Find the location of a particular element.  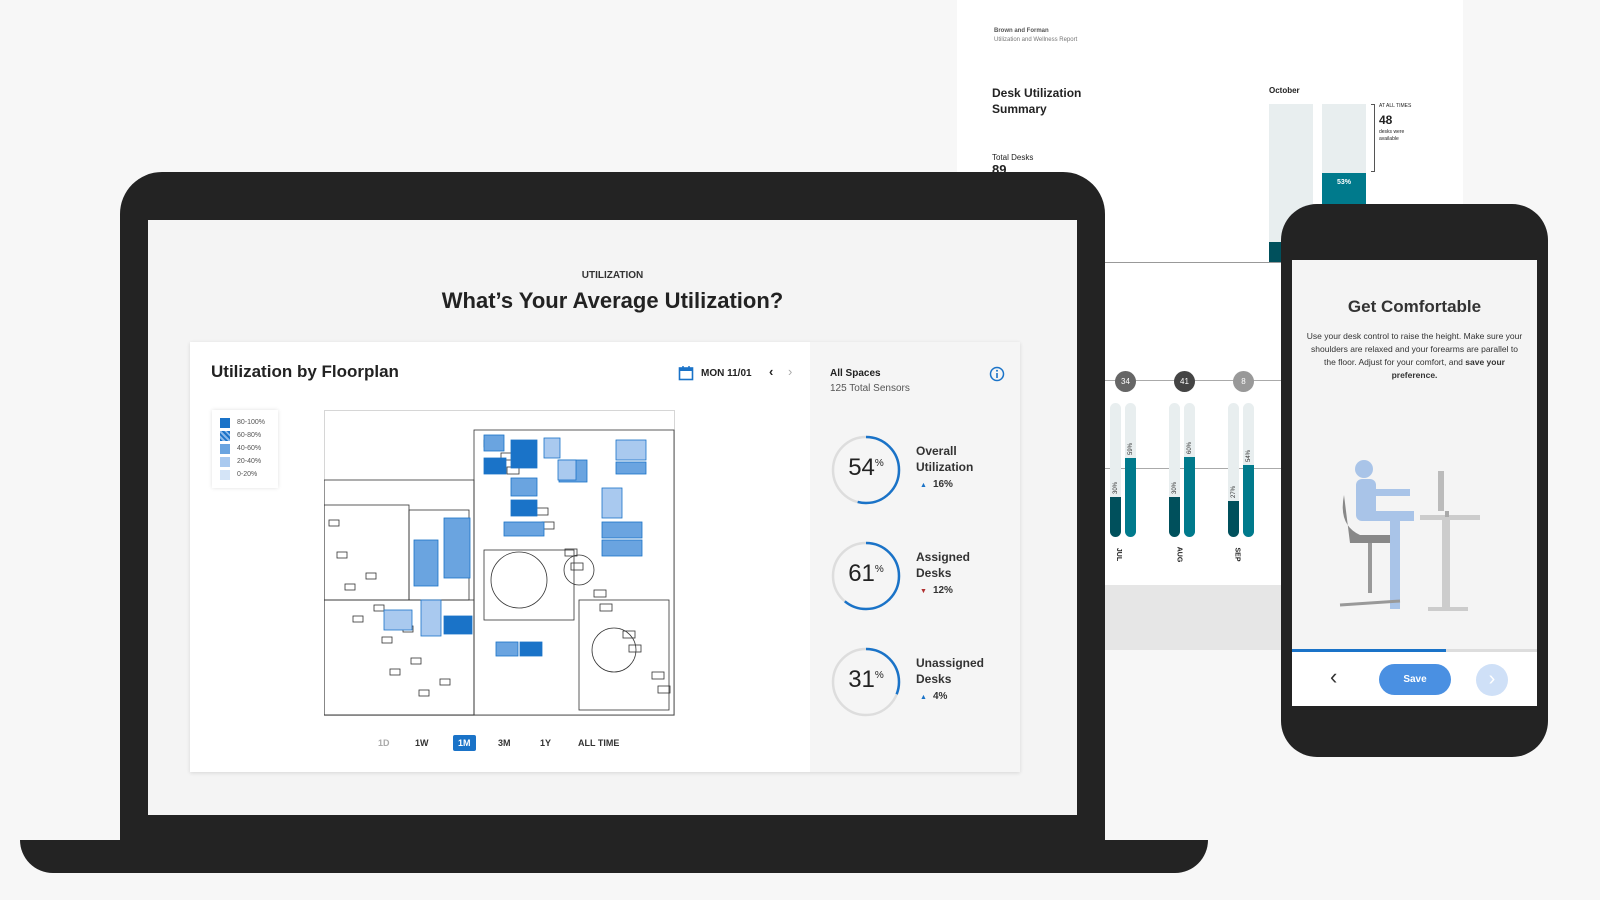

panel-title: All Spaces is located at coordinates (855, 373).